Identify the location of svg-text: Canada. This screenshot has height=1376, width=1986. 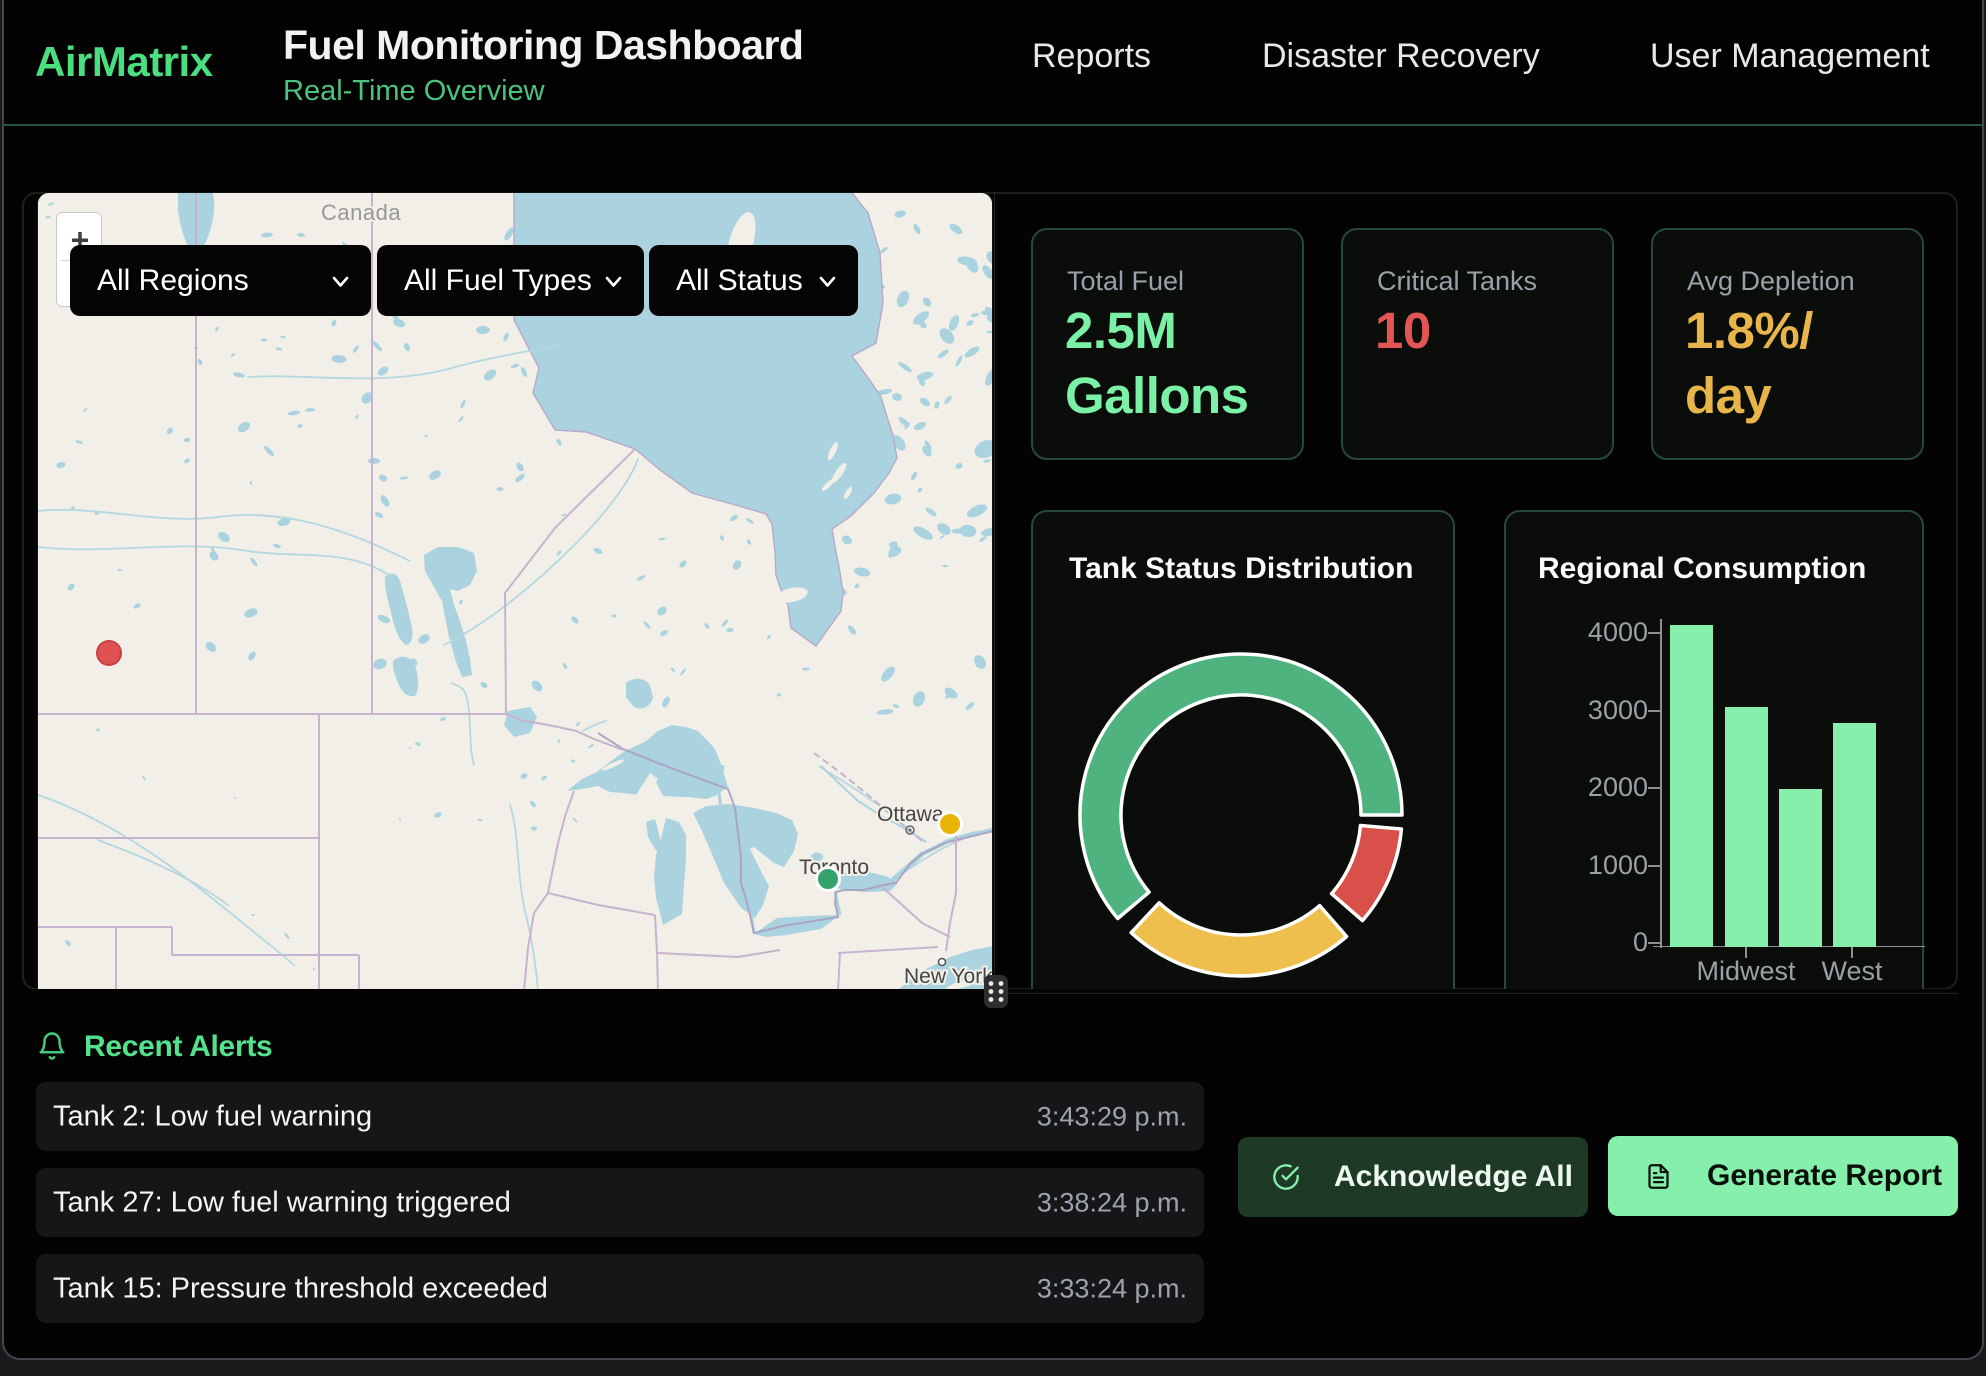
(361, 212).